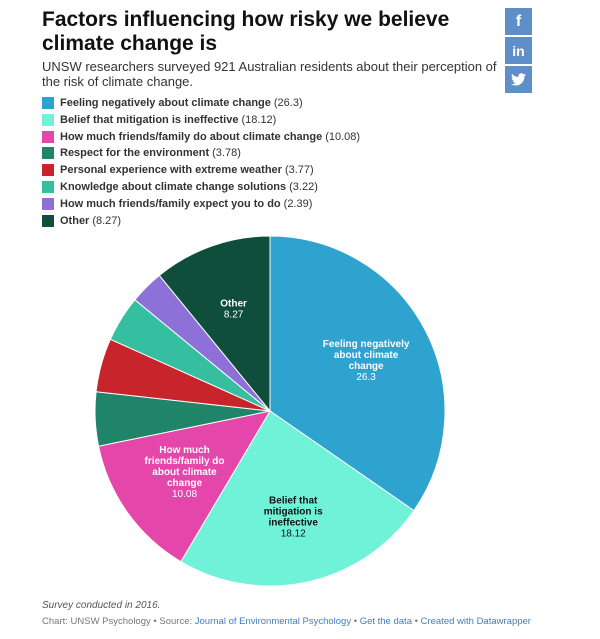 This screenshot has height=639, width=600. What do you see at coordinates (234, 314) in the screenshot?
I see `slice-value-label: 8.27` at bounding box center [234, 314].